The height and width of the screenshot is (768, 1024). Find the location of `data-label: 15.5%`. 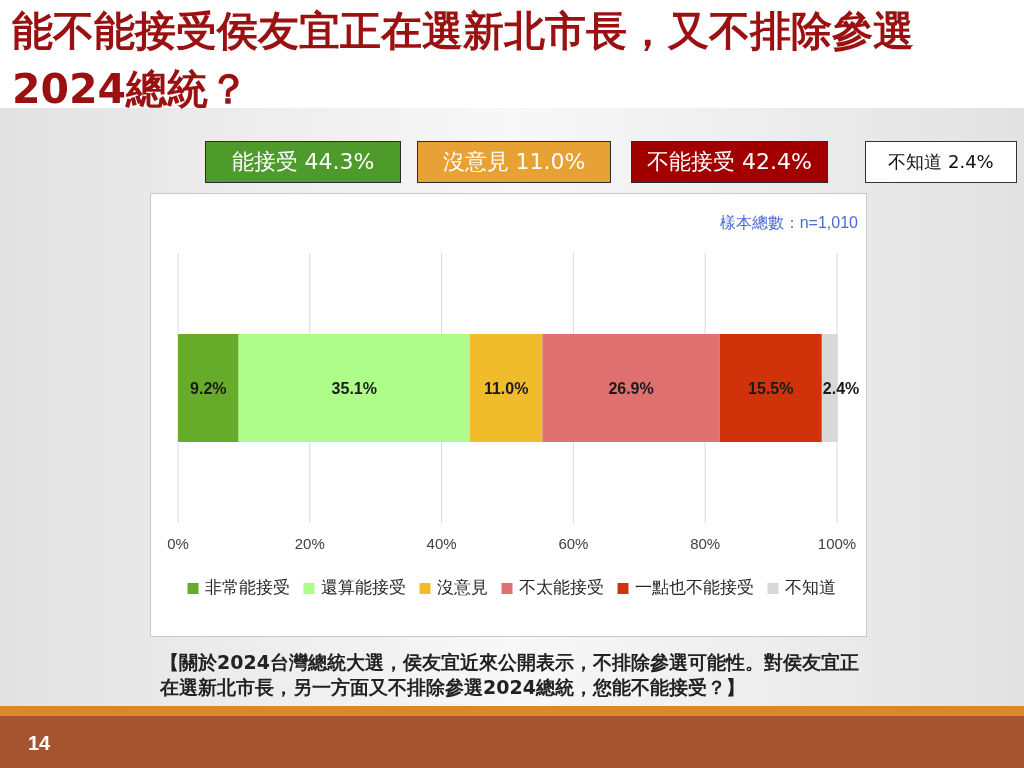

data-label: 15.5% is located at coordinates (771, 388).